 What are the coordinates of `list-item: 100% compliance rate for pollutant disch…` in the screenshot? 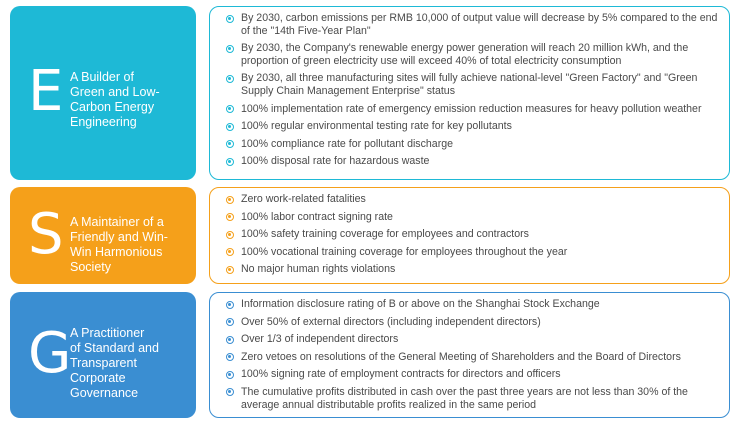 It's located at (473, 144).